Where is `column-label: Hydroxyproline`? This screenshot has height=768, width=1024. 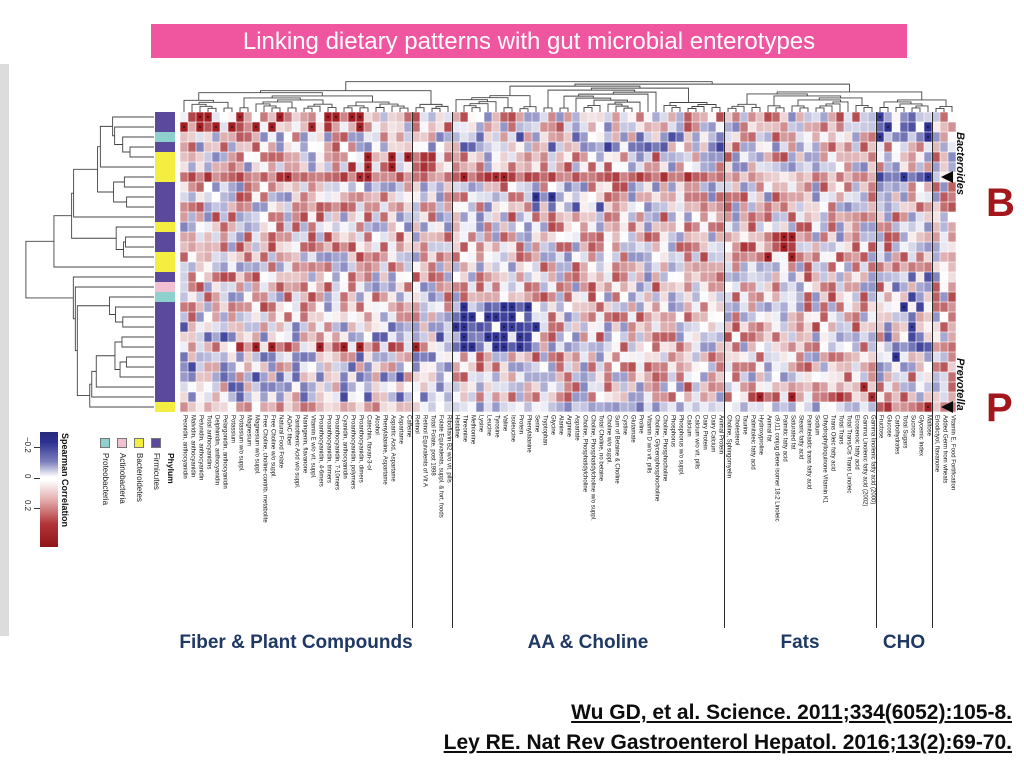
column-label: Hydroxyproline is located at coordinates (760, 435).